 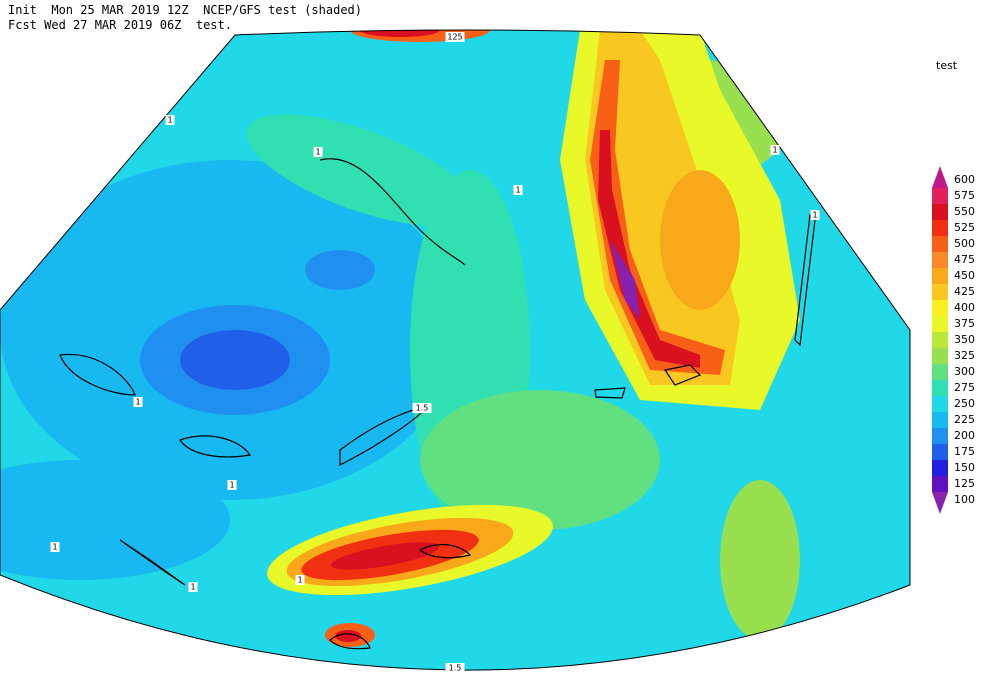 I want to click on legend-label: 525, so click(x=964, y=227).